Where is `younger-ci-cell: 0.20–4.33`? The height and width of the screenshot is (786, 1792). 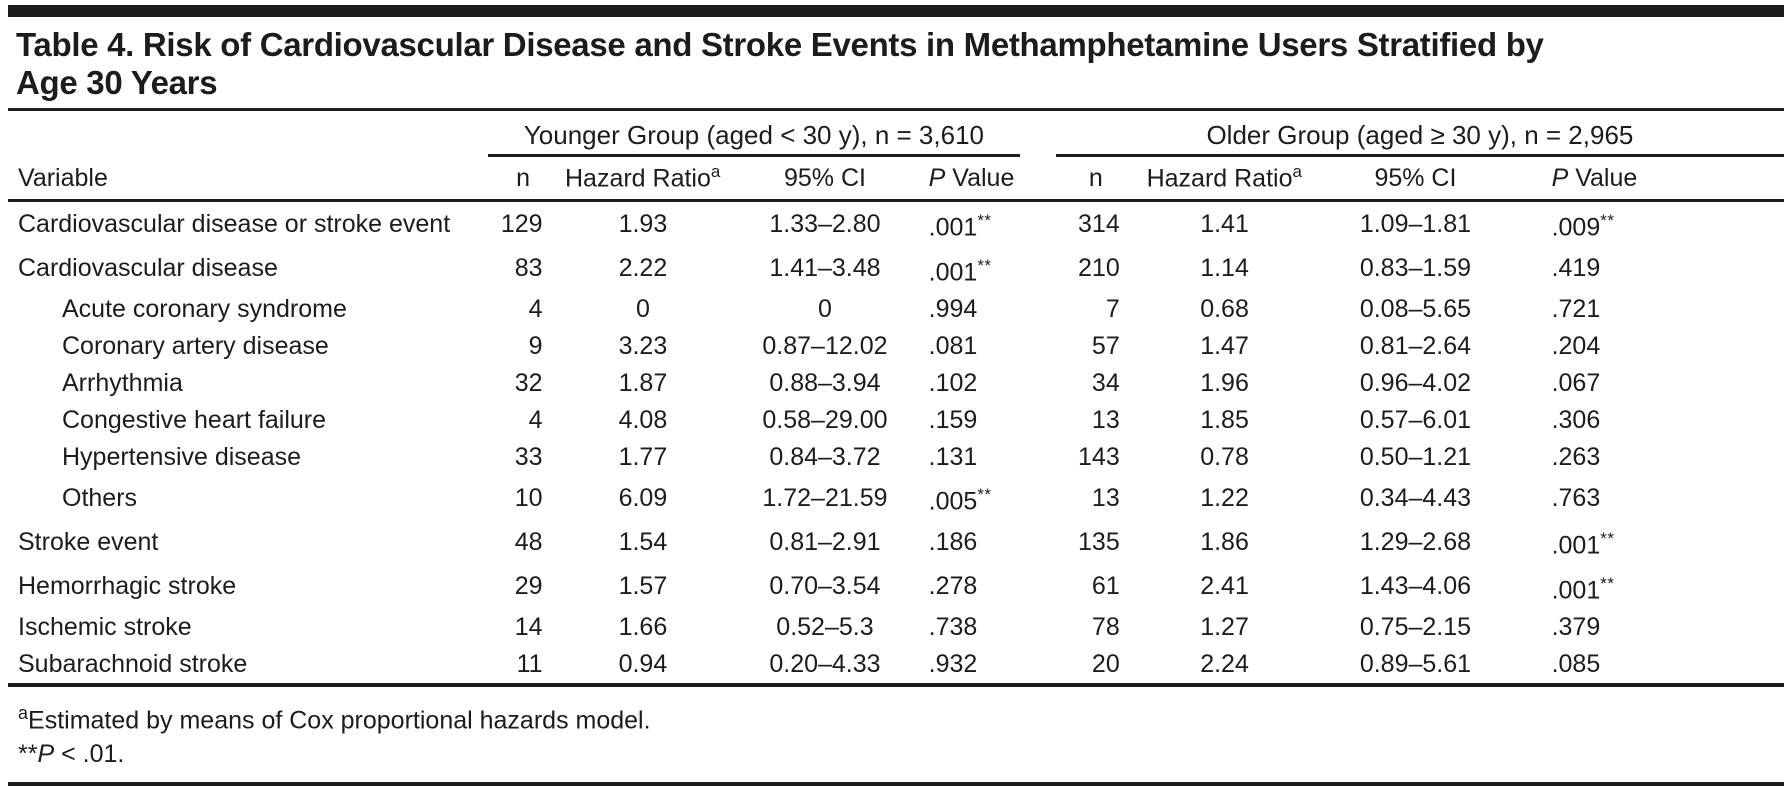 younger-ci-cell: 0.20–4.33 is located at coordinates (825, 666).